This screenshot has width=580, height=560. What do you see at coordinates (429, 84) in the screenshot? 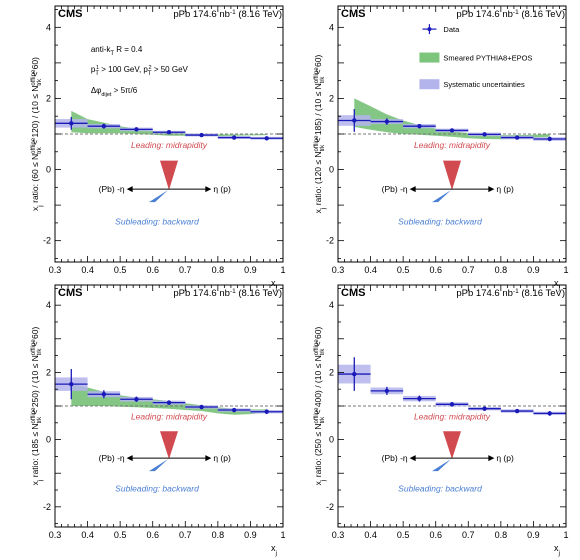
I see `legend-syst-swatch` at bounding box center [429, 84].